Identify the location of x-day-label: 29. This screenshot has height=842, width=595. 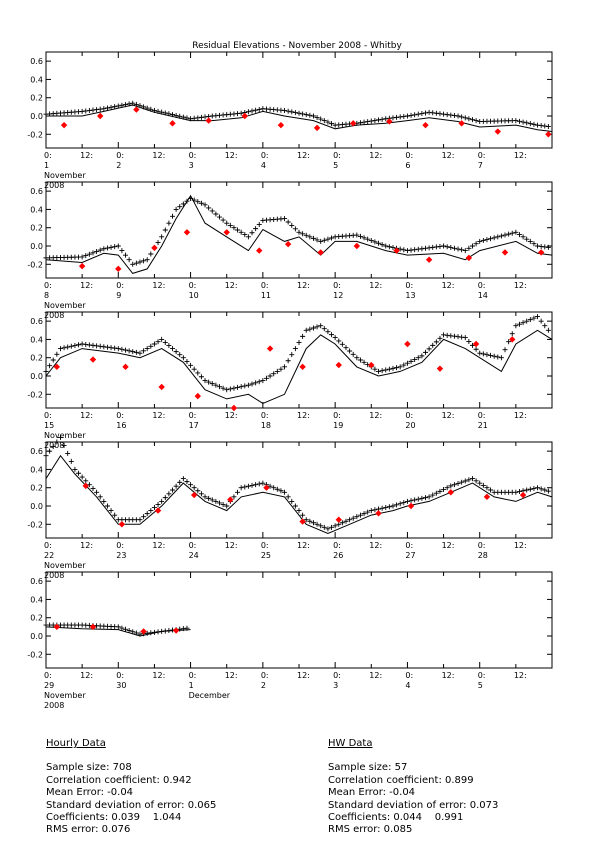
(49, 685).